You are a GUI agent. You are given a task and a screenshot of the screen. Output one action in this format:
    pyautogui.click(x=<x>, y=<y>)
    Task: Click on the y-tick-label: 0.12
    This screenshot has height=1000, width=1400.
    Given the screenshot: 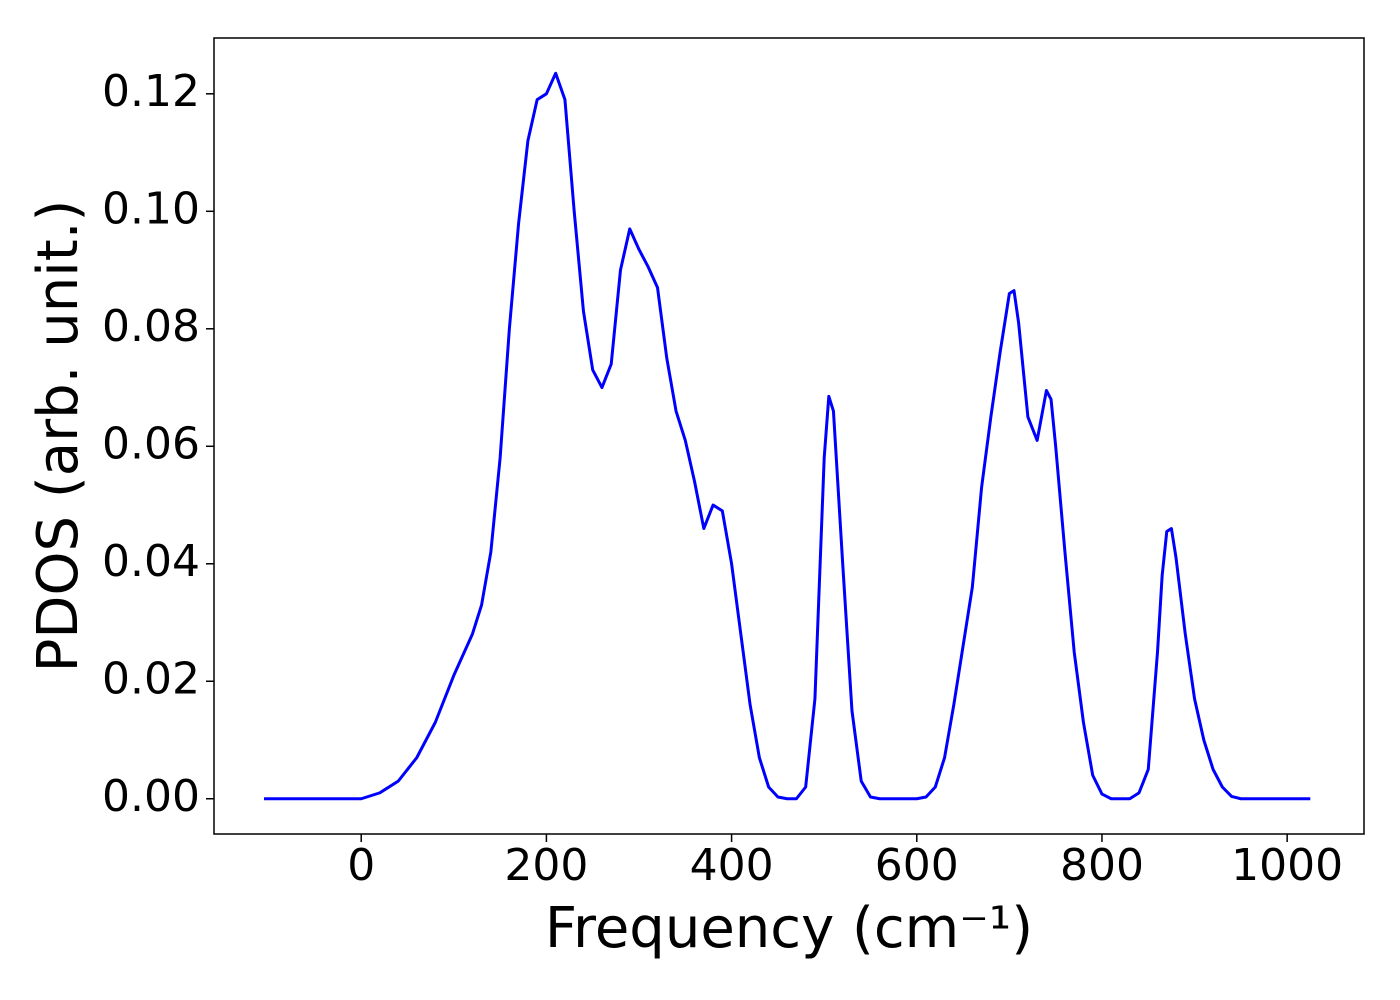 What is the action you would take?
    pyautogui.click(x=151, y=91)
    